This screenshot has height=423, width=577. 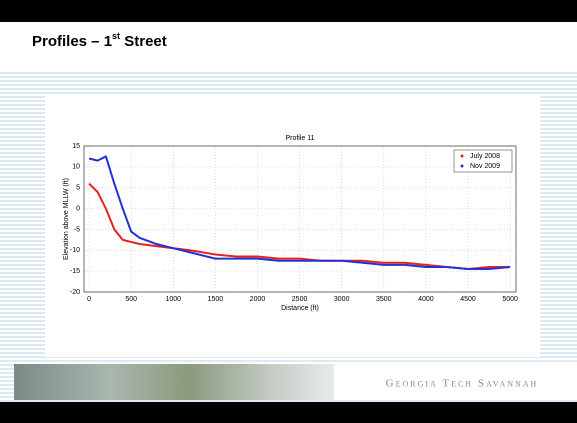 What do you see at coordinates (75, 271) in the screenshot?
I see `y-tick-label: -15` at bounding box center [75, 271].